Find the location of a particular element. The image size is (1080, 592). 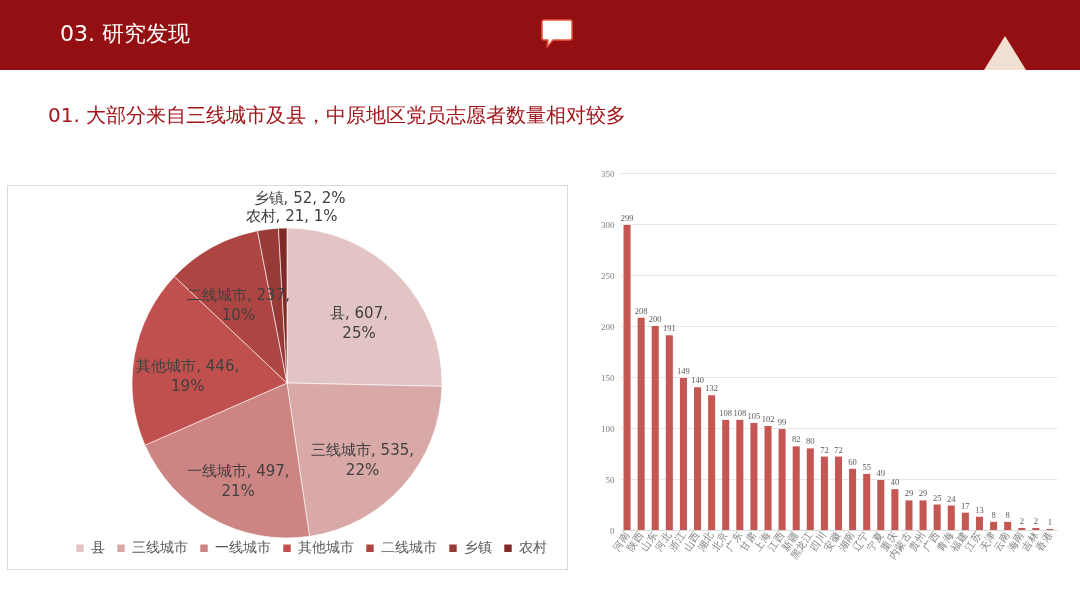

data-label: 208 is located at coordinates (641, 310).